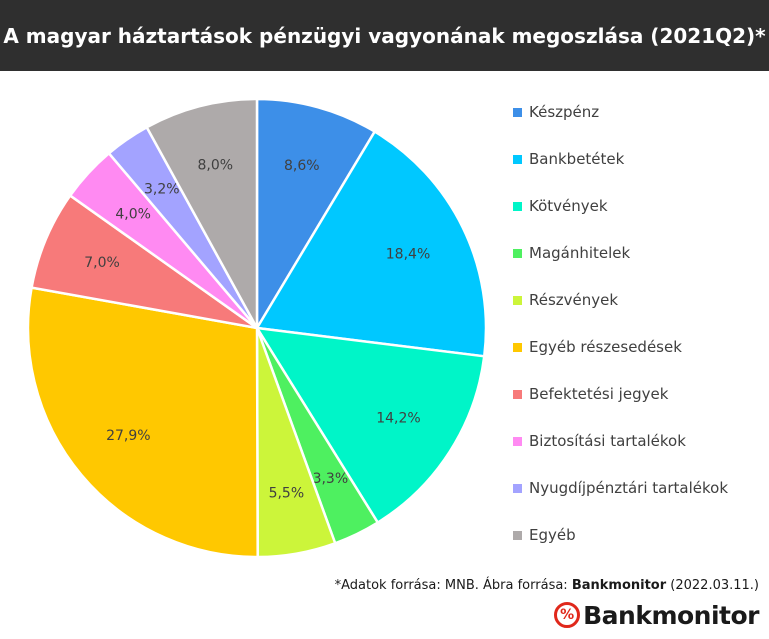 The height and width of the screenshot is (639, 769). Describe the element at coordinates (574, 300) in the screenshot. I see `legend-label-4: Részvények` at that location.